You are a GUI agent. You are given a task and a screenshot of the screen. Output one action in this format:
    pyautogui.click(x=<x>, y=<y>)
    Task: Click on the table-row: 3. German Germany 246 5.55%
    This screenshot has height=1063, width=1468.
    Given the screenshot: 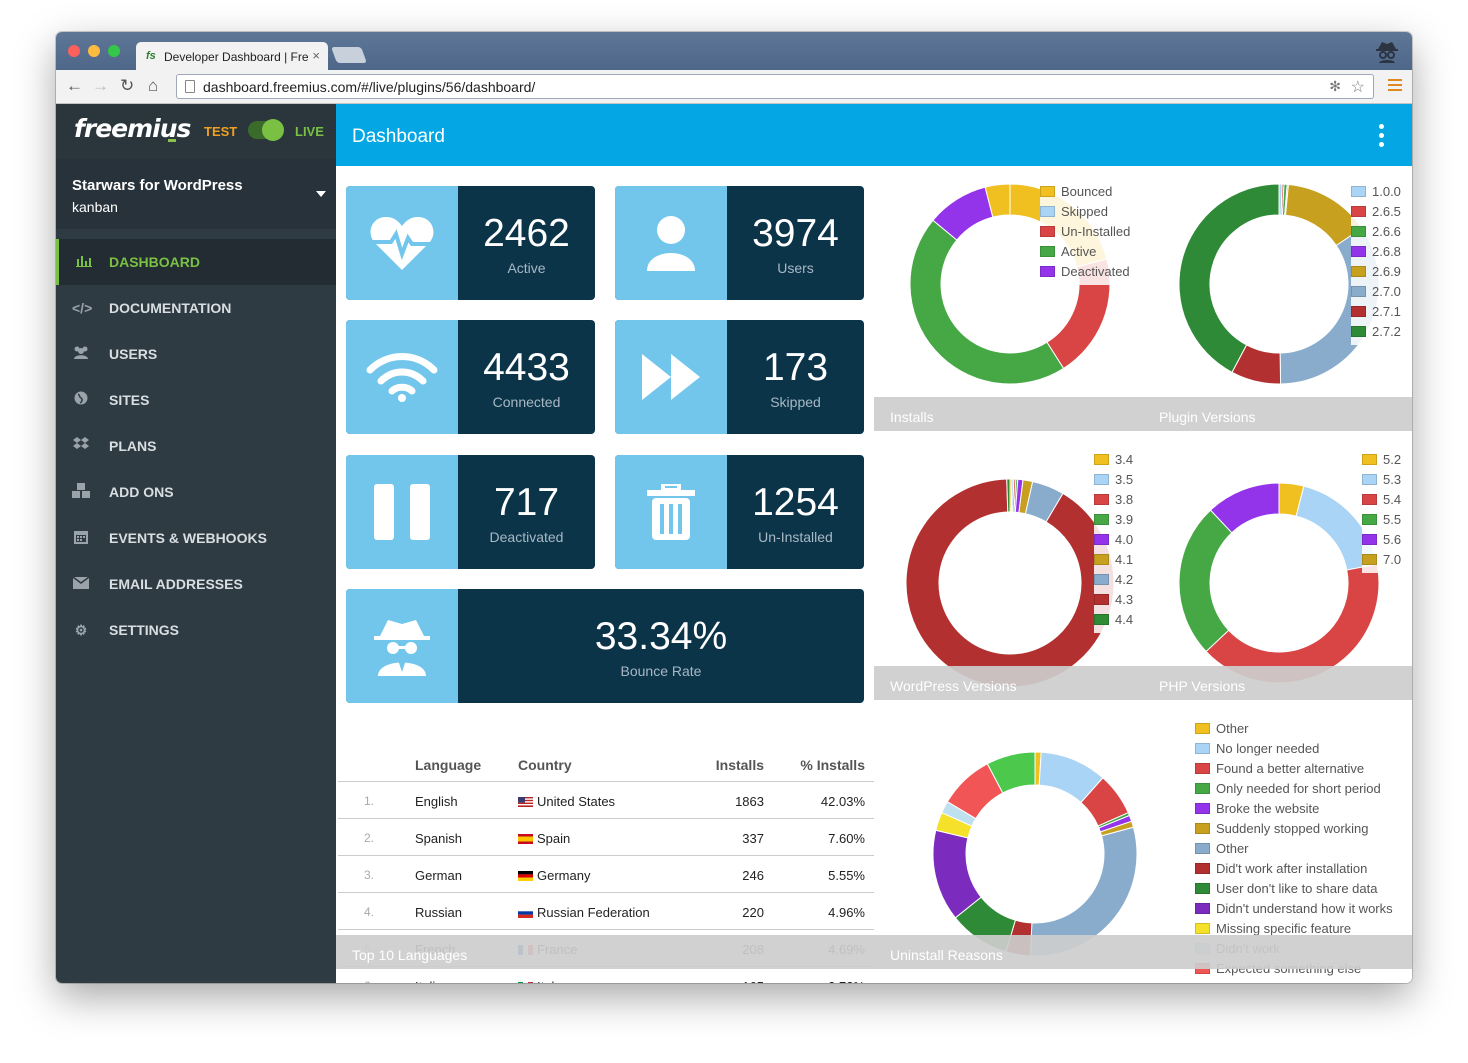 What is the action you would take?
    pyautogui.click(x=606, y=874)
    